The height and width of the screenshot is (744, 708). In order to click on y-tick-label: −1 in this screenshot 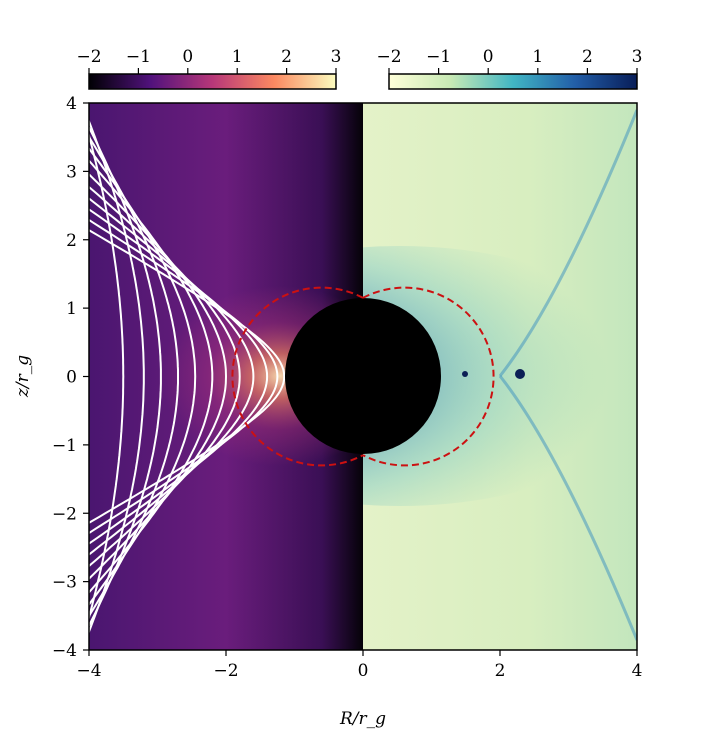, I will do `click(64, 446)`.